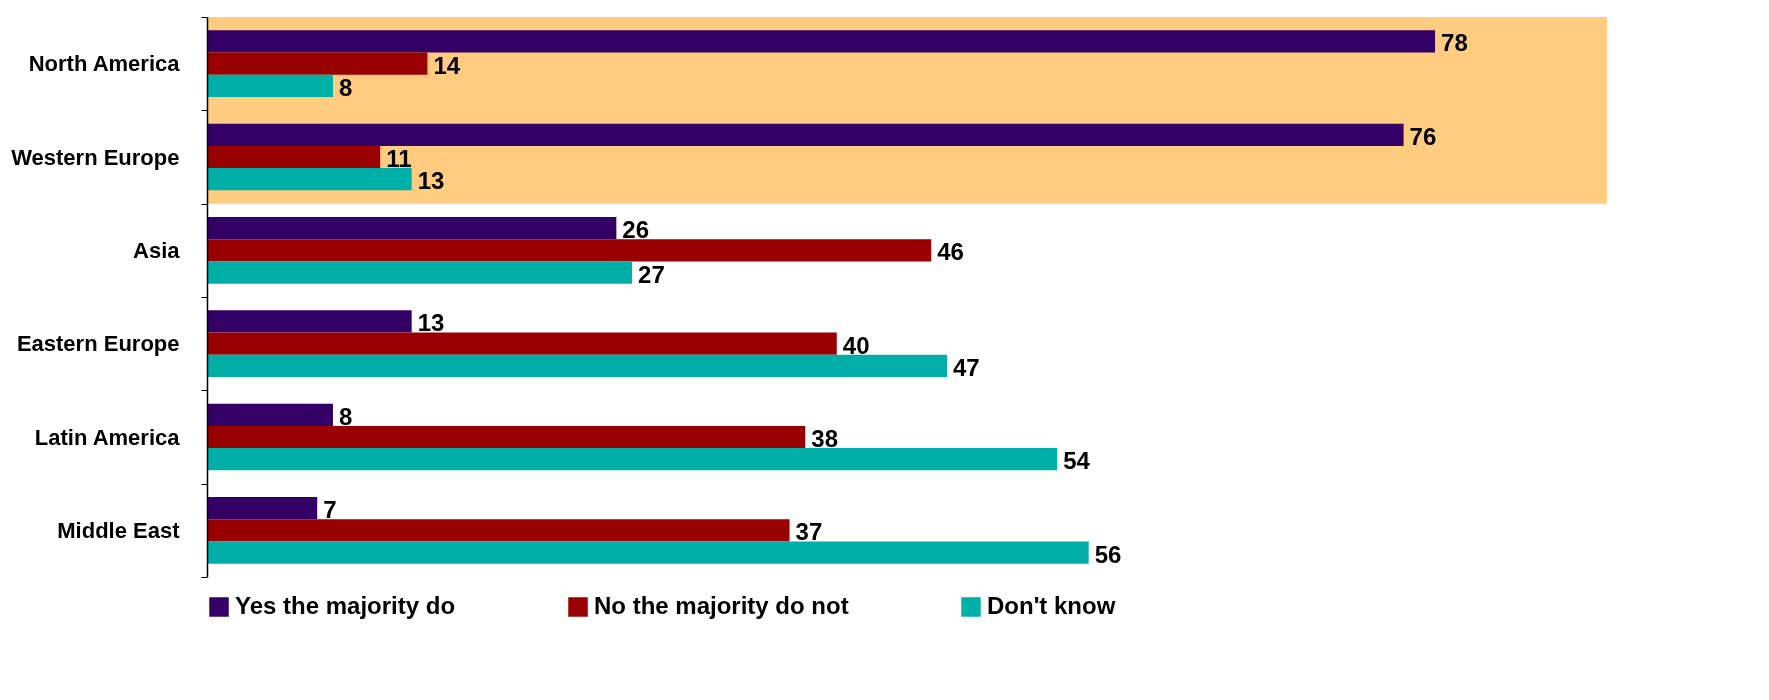  What do you see at coordinates (824, 438) in the screenshot?
I see `data-label: 38` at bounding box center [824, 438].